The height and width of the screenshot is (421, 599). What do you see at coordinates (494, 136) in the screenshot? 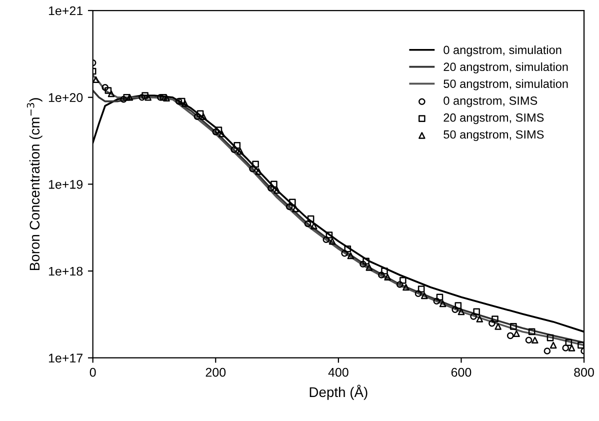
I see `legend-label: 50 angstrom, SIMS` at bounding box center [494, 136].